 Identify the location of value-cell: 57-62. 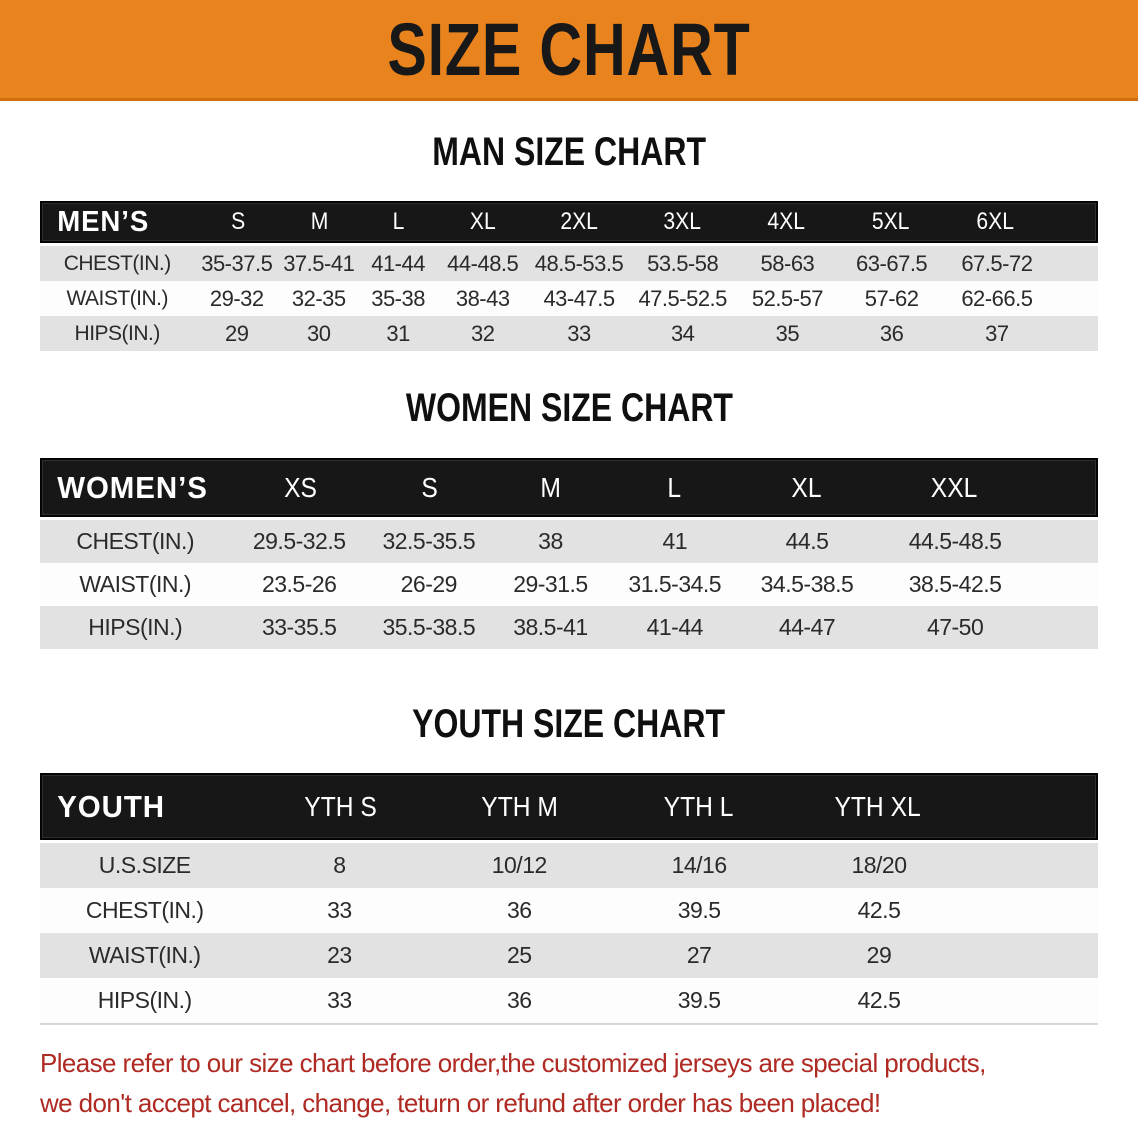
(891, 298).